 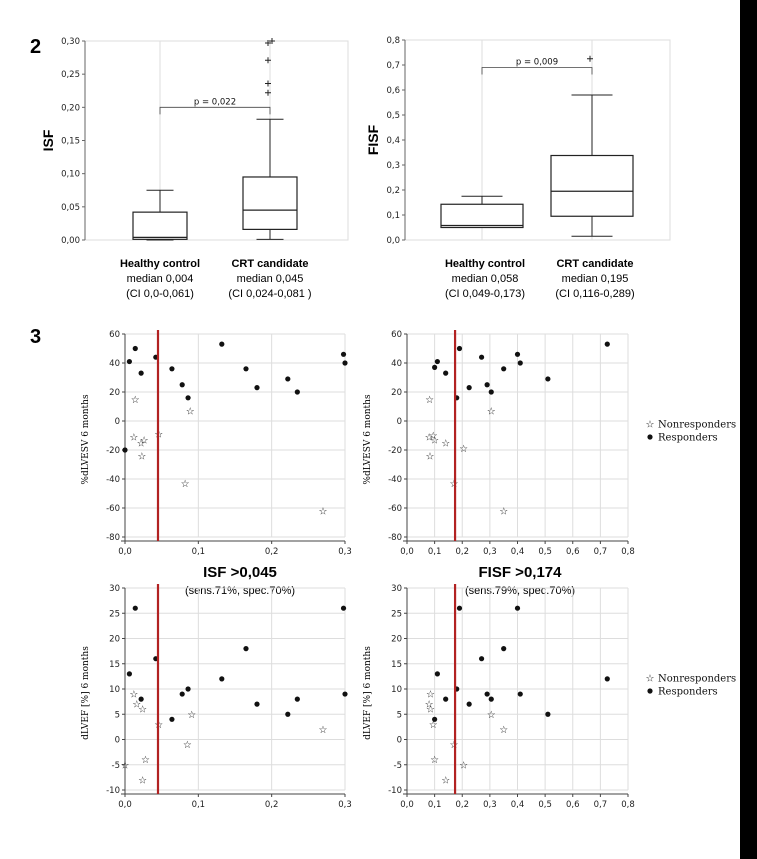 I want to click on y-axis-label: dLVEF [%] 6 months, so click(x=368, y=693).